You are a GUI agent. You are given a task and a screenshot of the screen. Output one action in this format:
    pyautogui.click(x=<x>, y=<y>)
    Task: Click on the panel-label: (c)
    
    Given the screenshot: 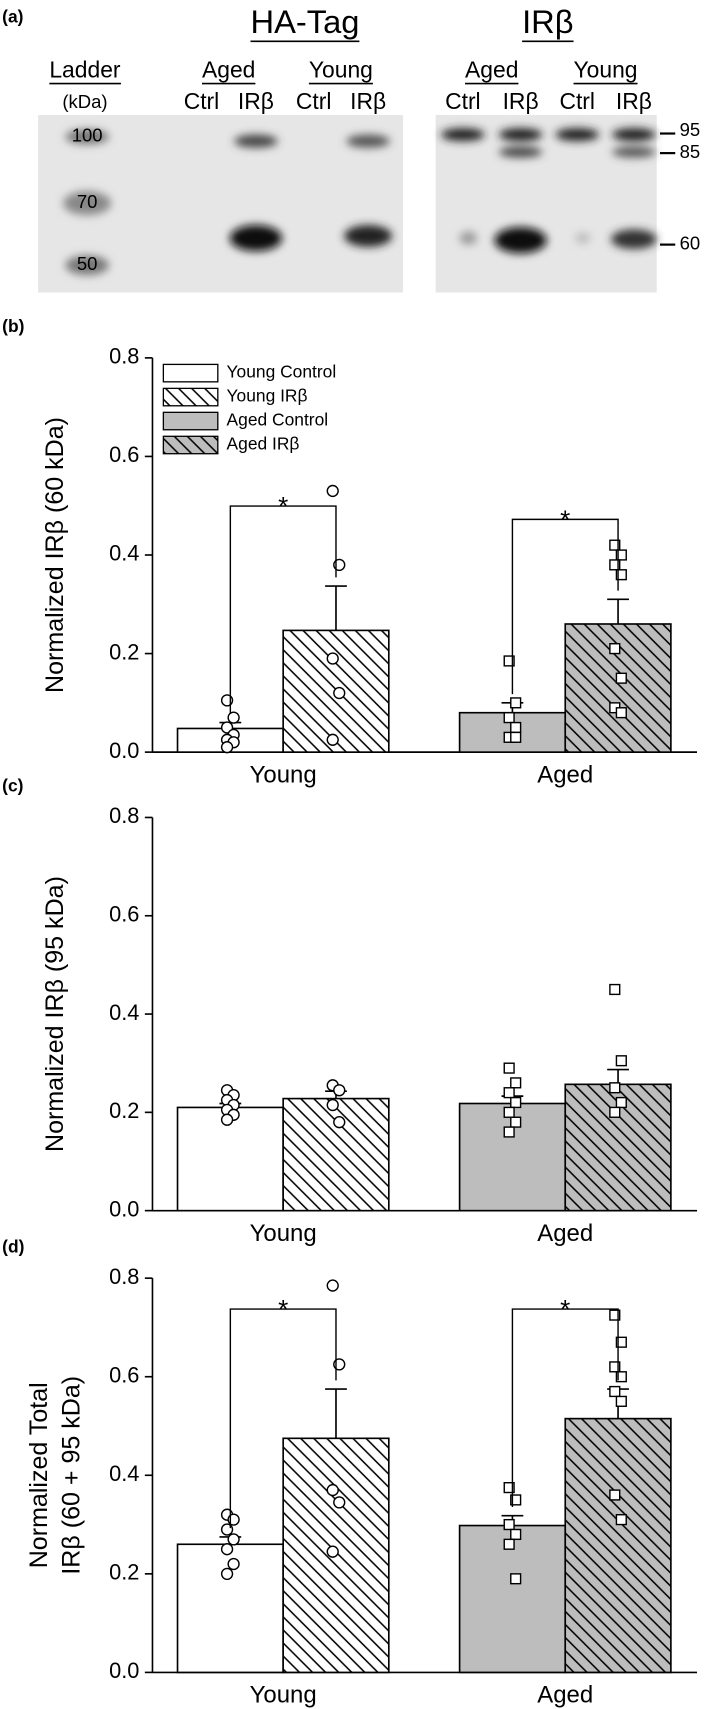 What is the action you would take?
    pyautogui.click(x=12, y=786)
    